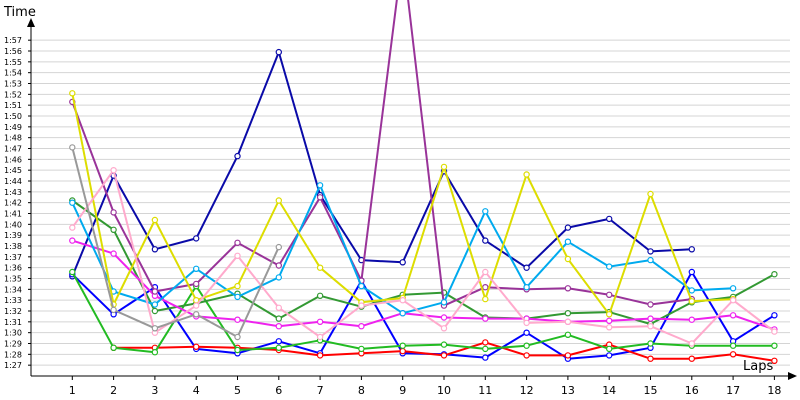 Image resolution: width=800 pixels, height=400 pixels. I want to click on y-tick-label: 1:45, so click(13, 170).